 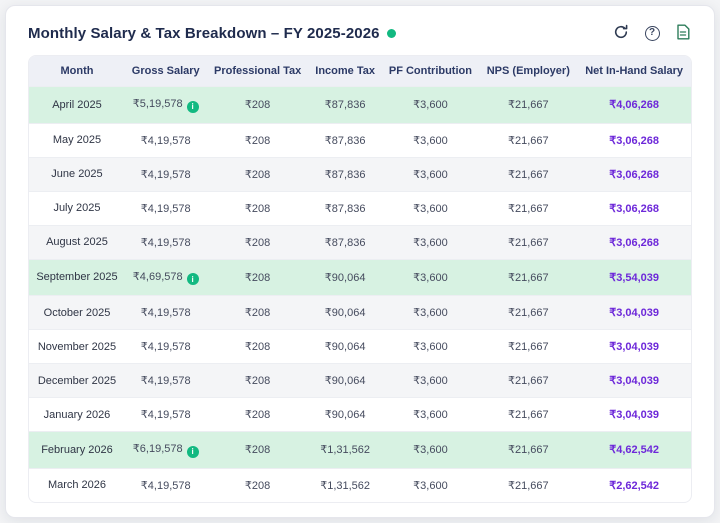 I want to click on net-cell-value: ₹4,62,542, so click(x=634, y=450).